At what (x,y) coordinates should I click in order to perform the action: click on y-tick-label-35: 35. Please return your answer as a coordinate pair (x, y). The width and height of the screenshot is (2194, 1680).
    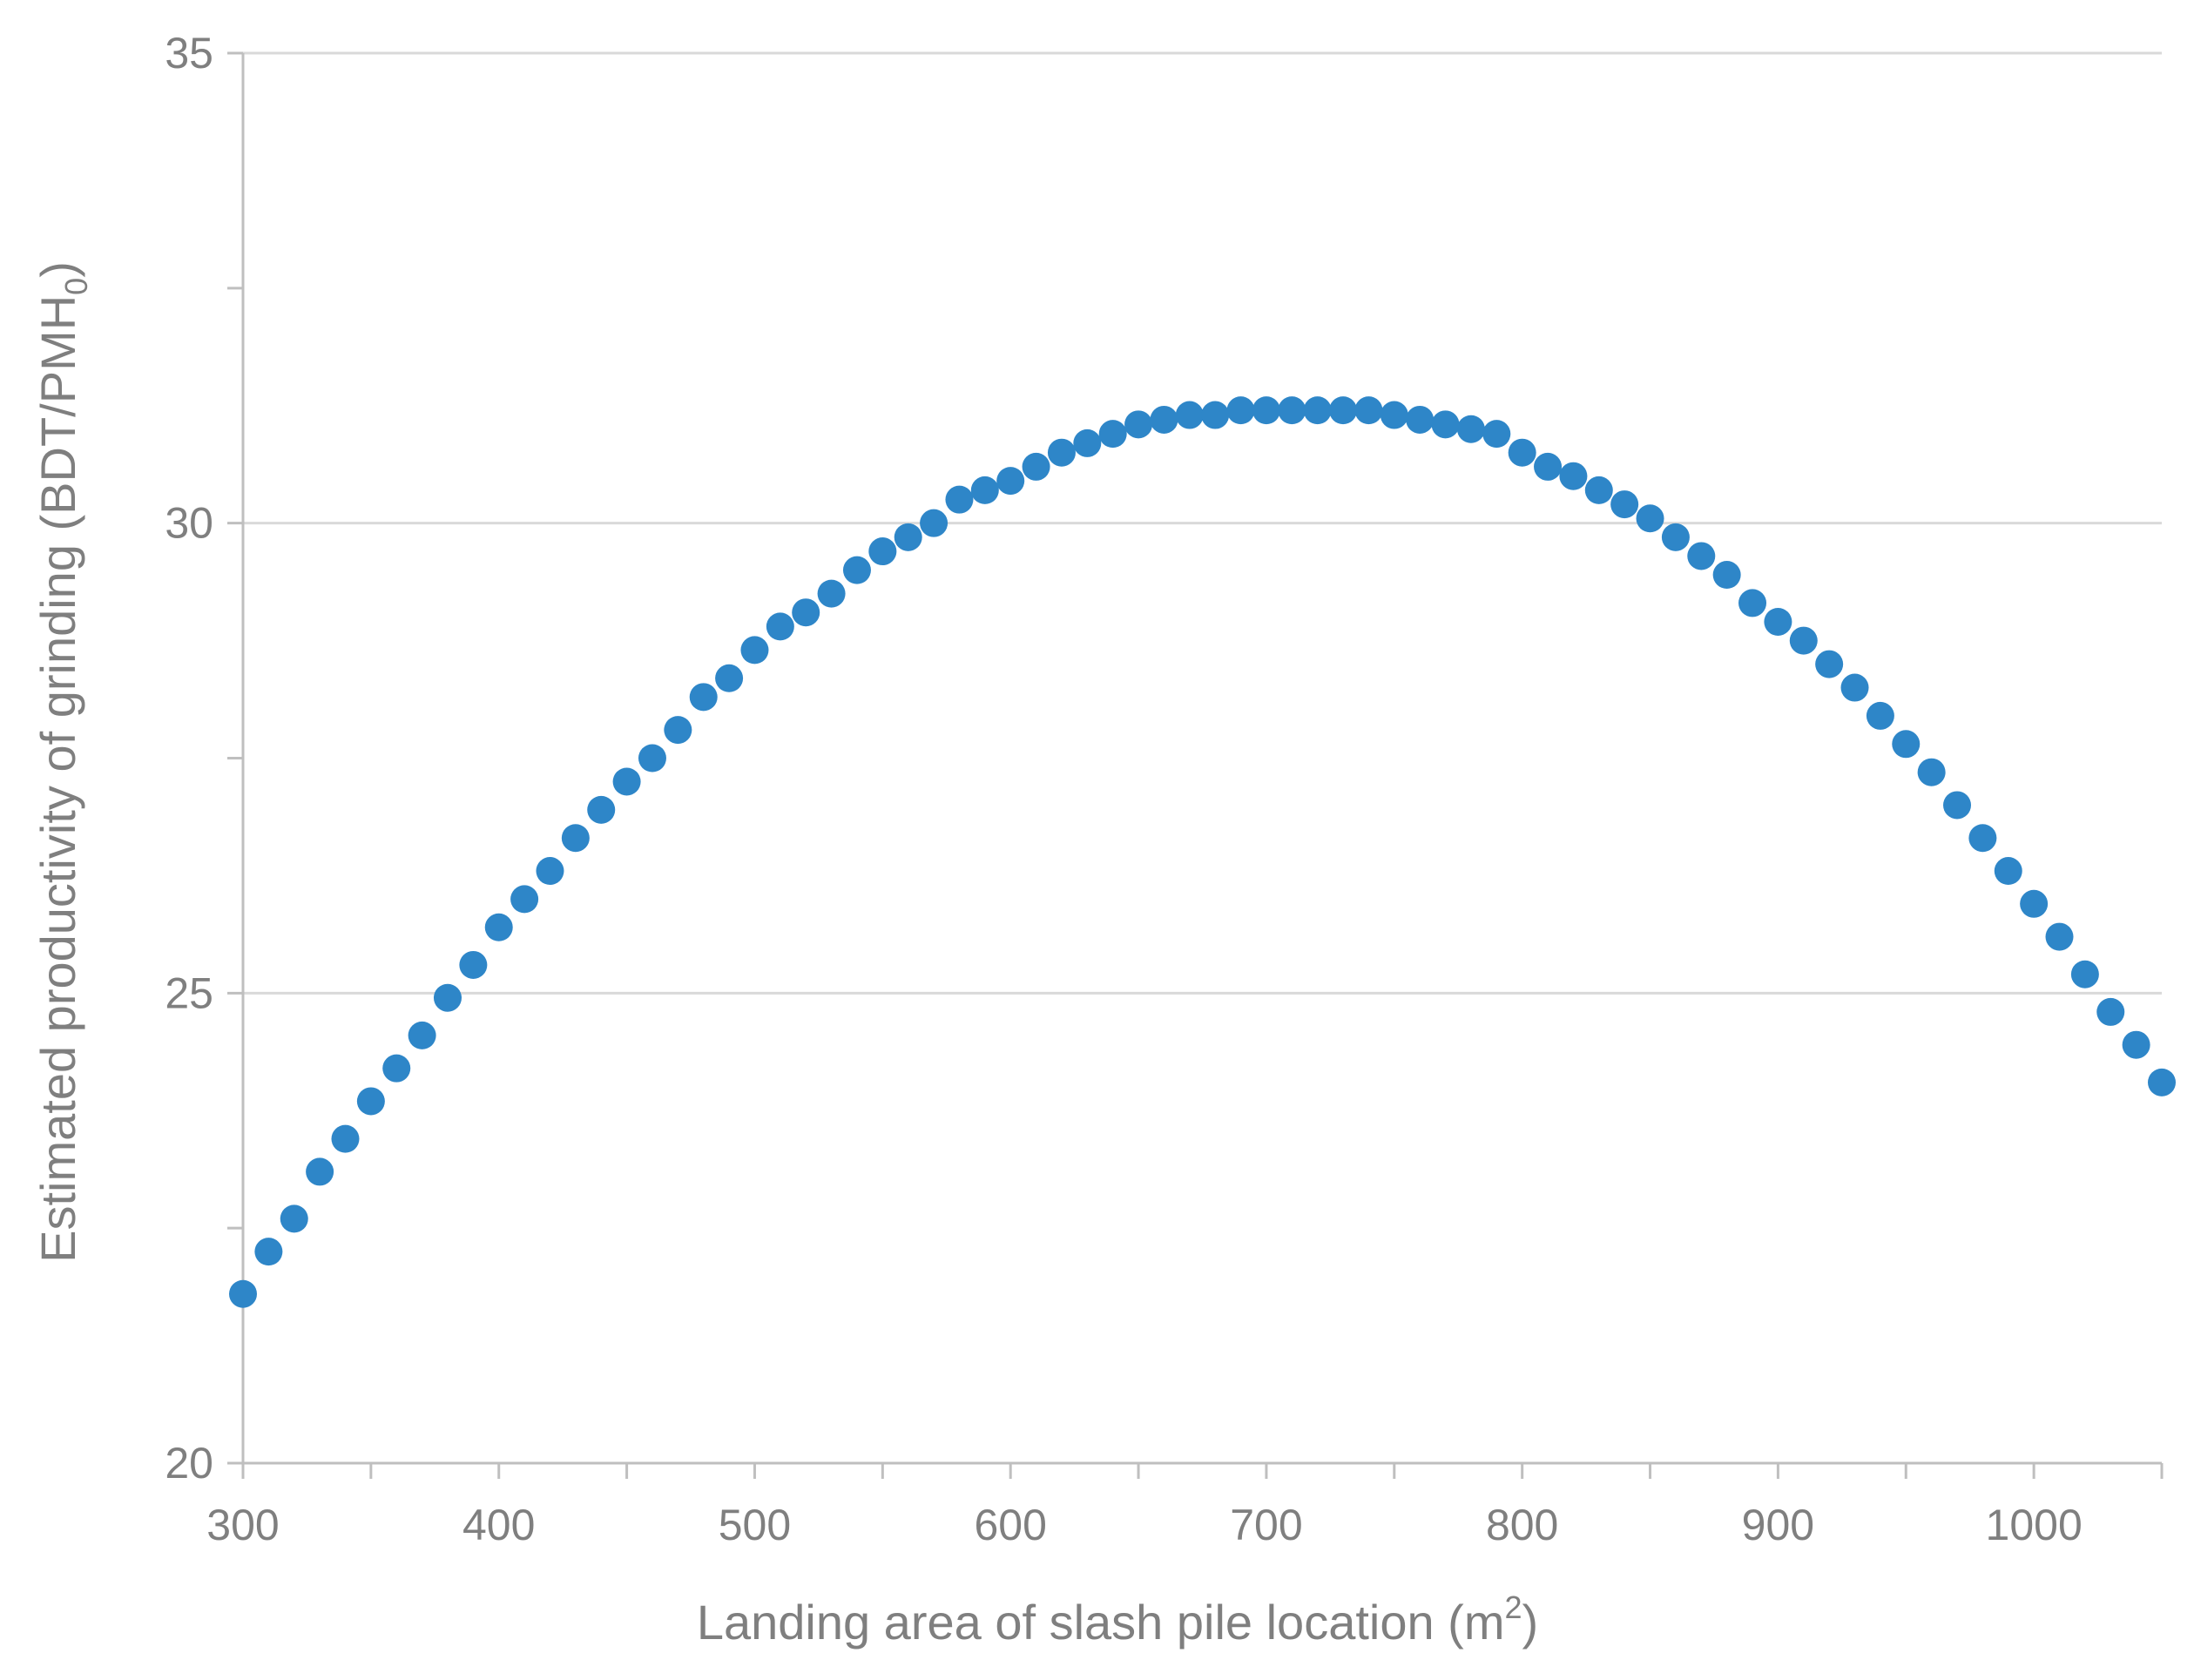
    Looking at the image, I should click on (189, 53).